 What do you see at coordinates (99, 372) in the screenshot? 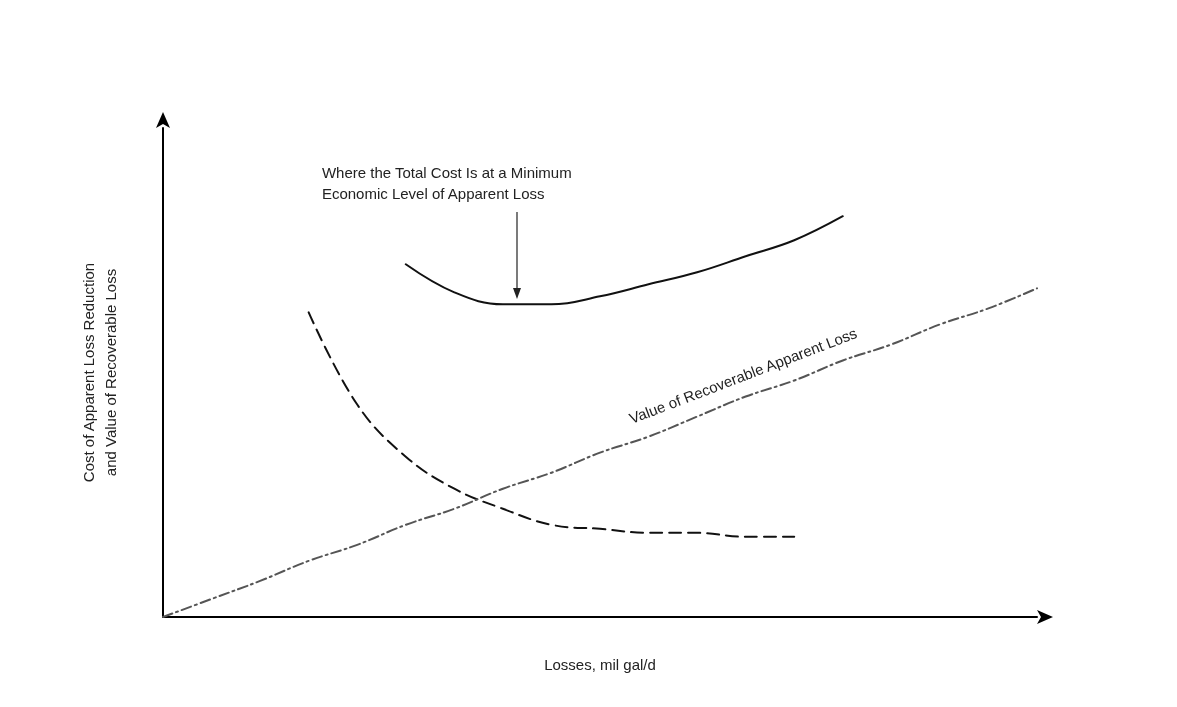
I see `y-axis-title: Cost of Apparent Loss Reduction and Value of Recoverable Loss` at bounding box center [99, 372].